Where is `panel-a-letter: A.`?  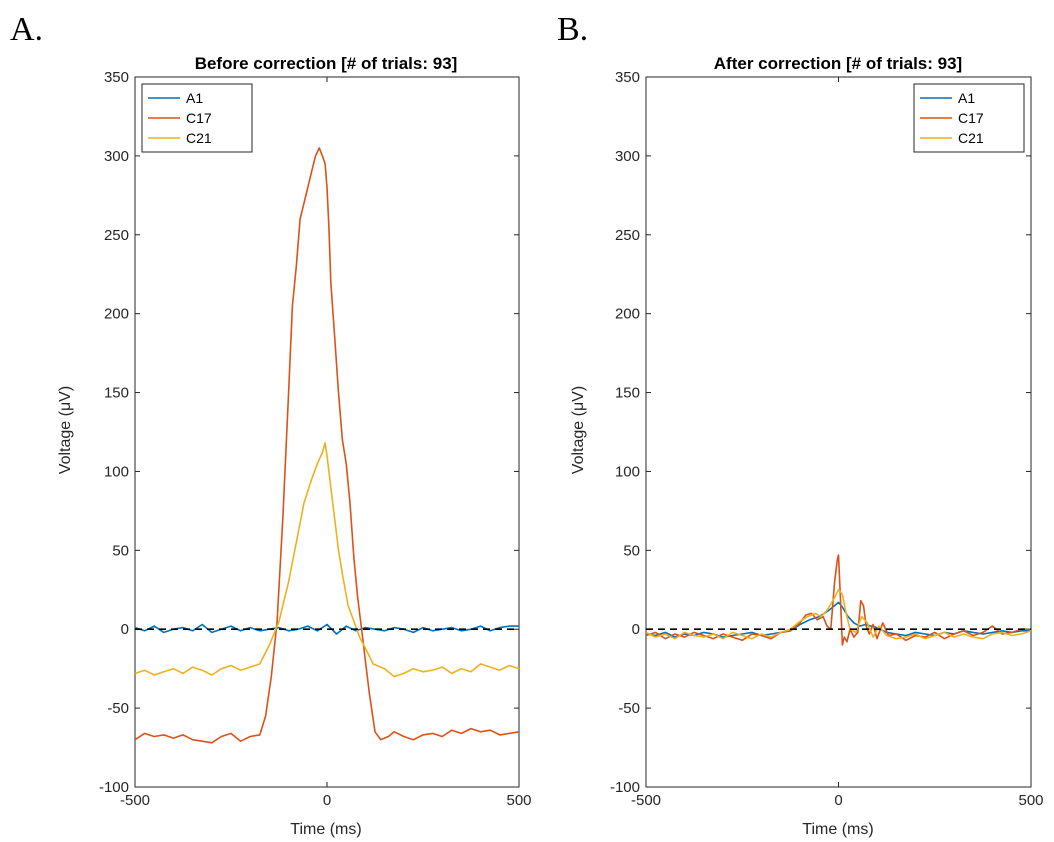
panel-a-letter: A. is located at coordinates (26, 29).